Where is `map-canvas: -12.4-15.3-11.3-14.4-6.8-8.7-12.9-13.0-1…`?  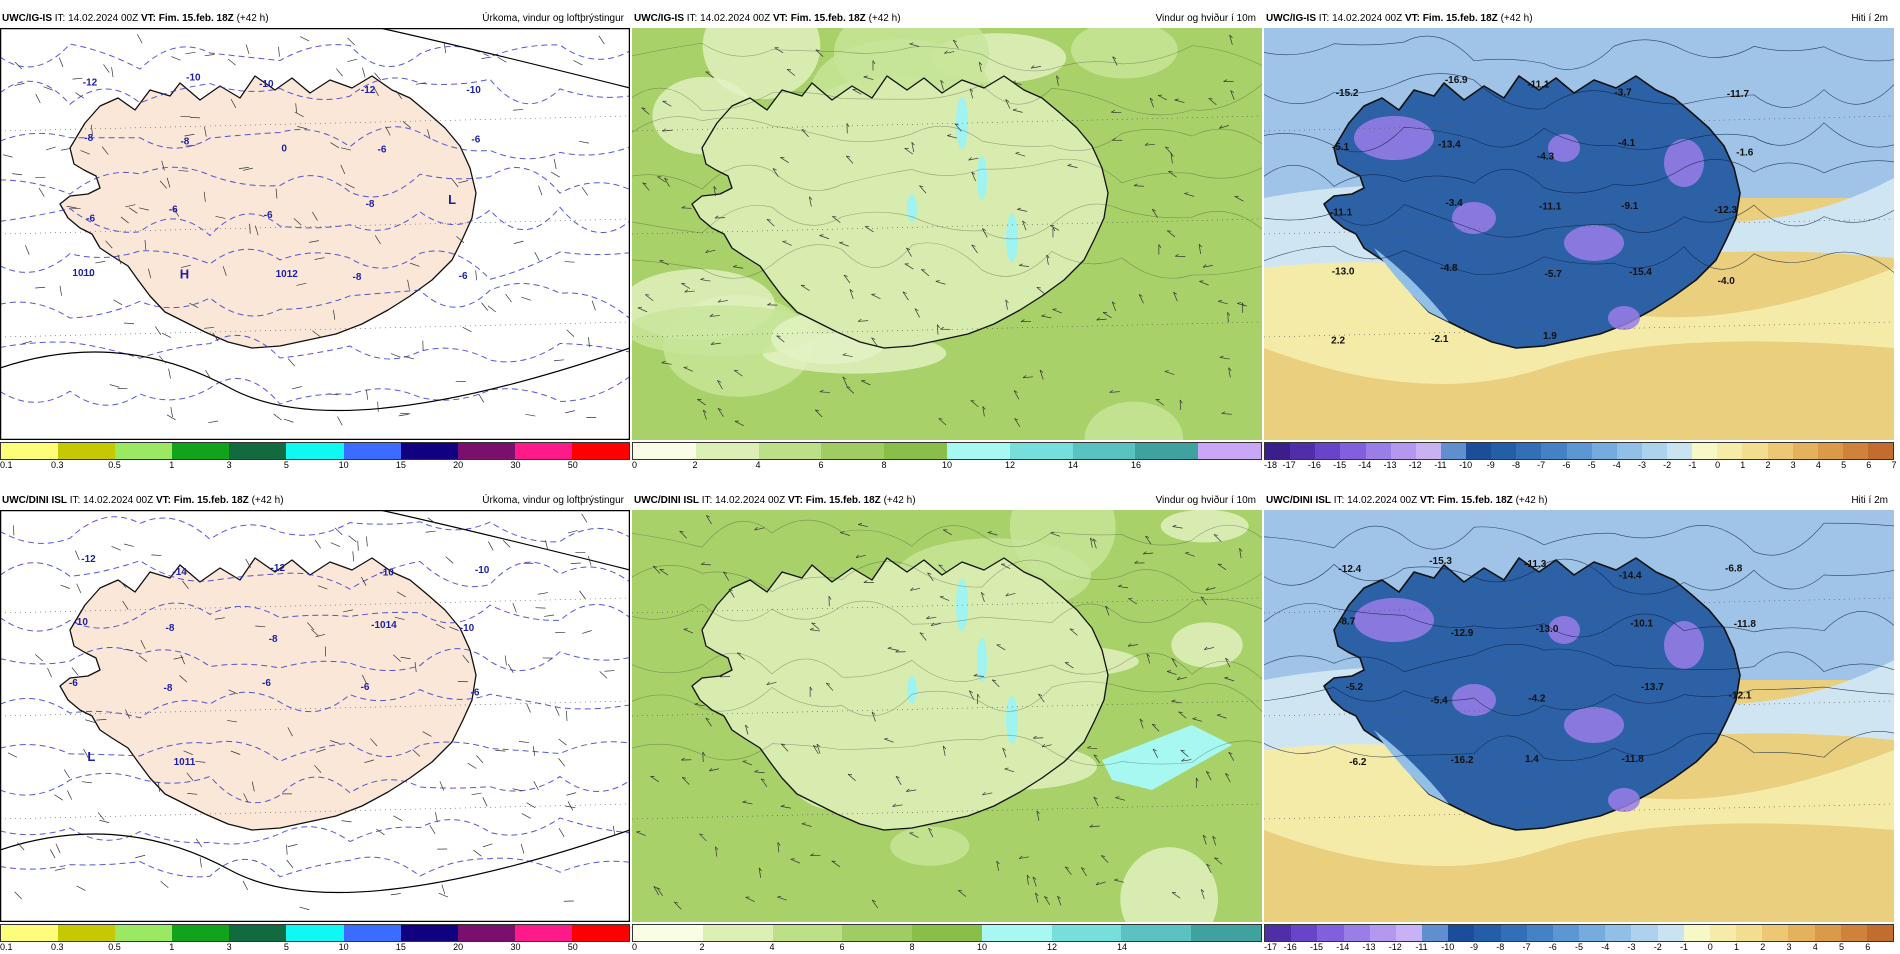 map-canvas: -12.4-15.3-11.3-14.4-6.8-8.7-12.9-13.0-1… is located at coordinates (1579, 716).